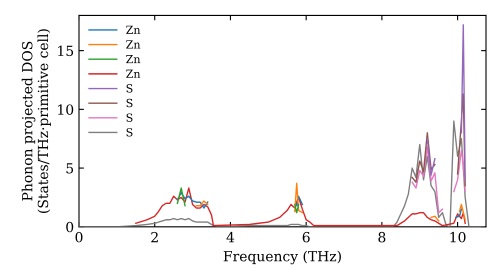 This screenshot has height=280, width=500. Describe the element at coordinates (66, 51) in the screenshot. I see `y-tick-label: 15` at that location.